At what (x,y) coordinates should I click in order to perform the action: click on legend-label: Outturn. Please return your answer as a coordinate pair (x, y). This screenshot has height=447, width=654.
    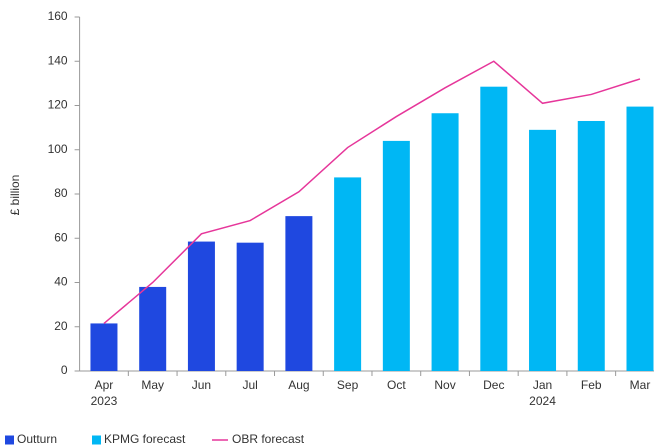
    Looking at the image, I should click on (37, 439).